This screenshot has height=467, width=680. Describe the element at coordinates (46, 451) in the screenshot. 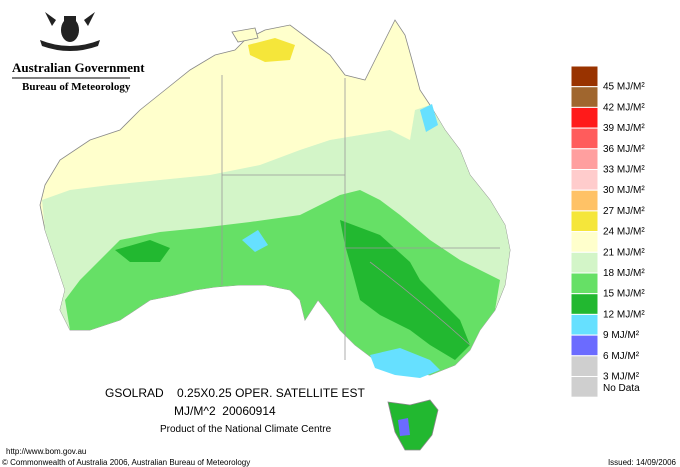

I see `footer-url: http://www.bom.gov.au` at that location.